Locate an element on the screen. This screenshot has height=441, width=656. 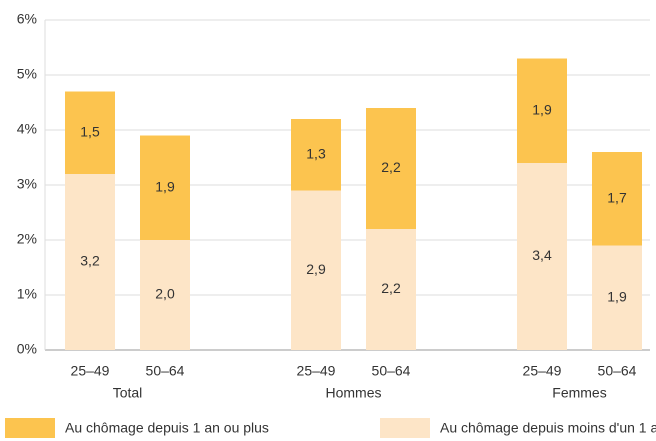
value-label: 1,5 is located at coordinates (90, 131).